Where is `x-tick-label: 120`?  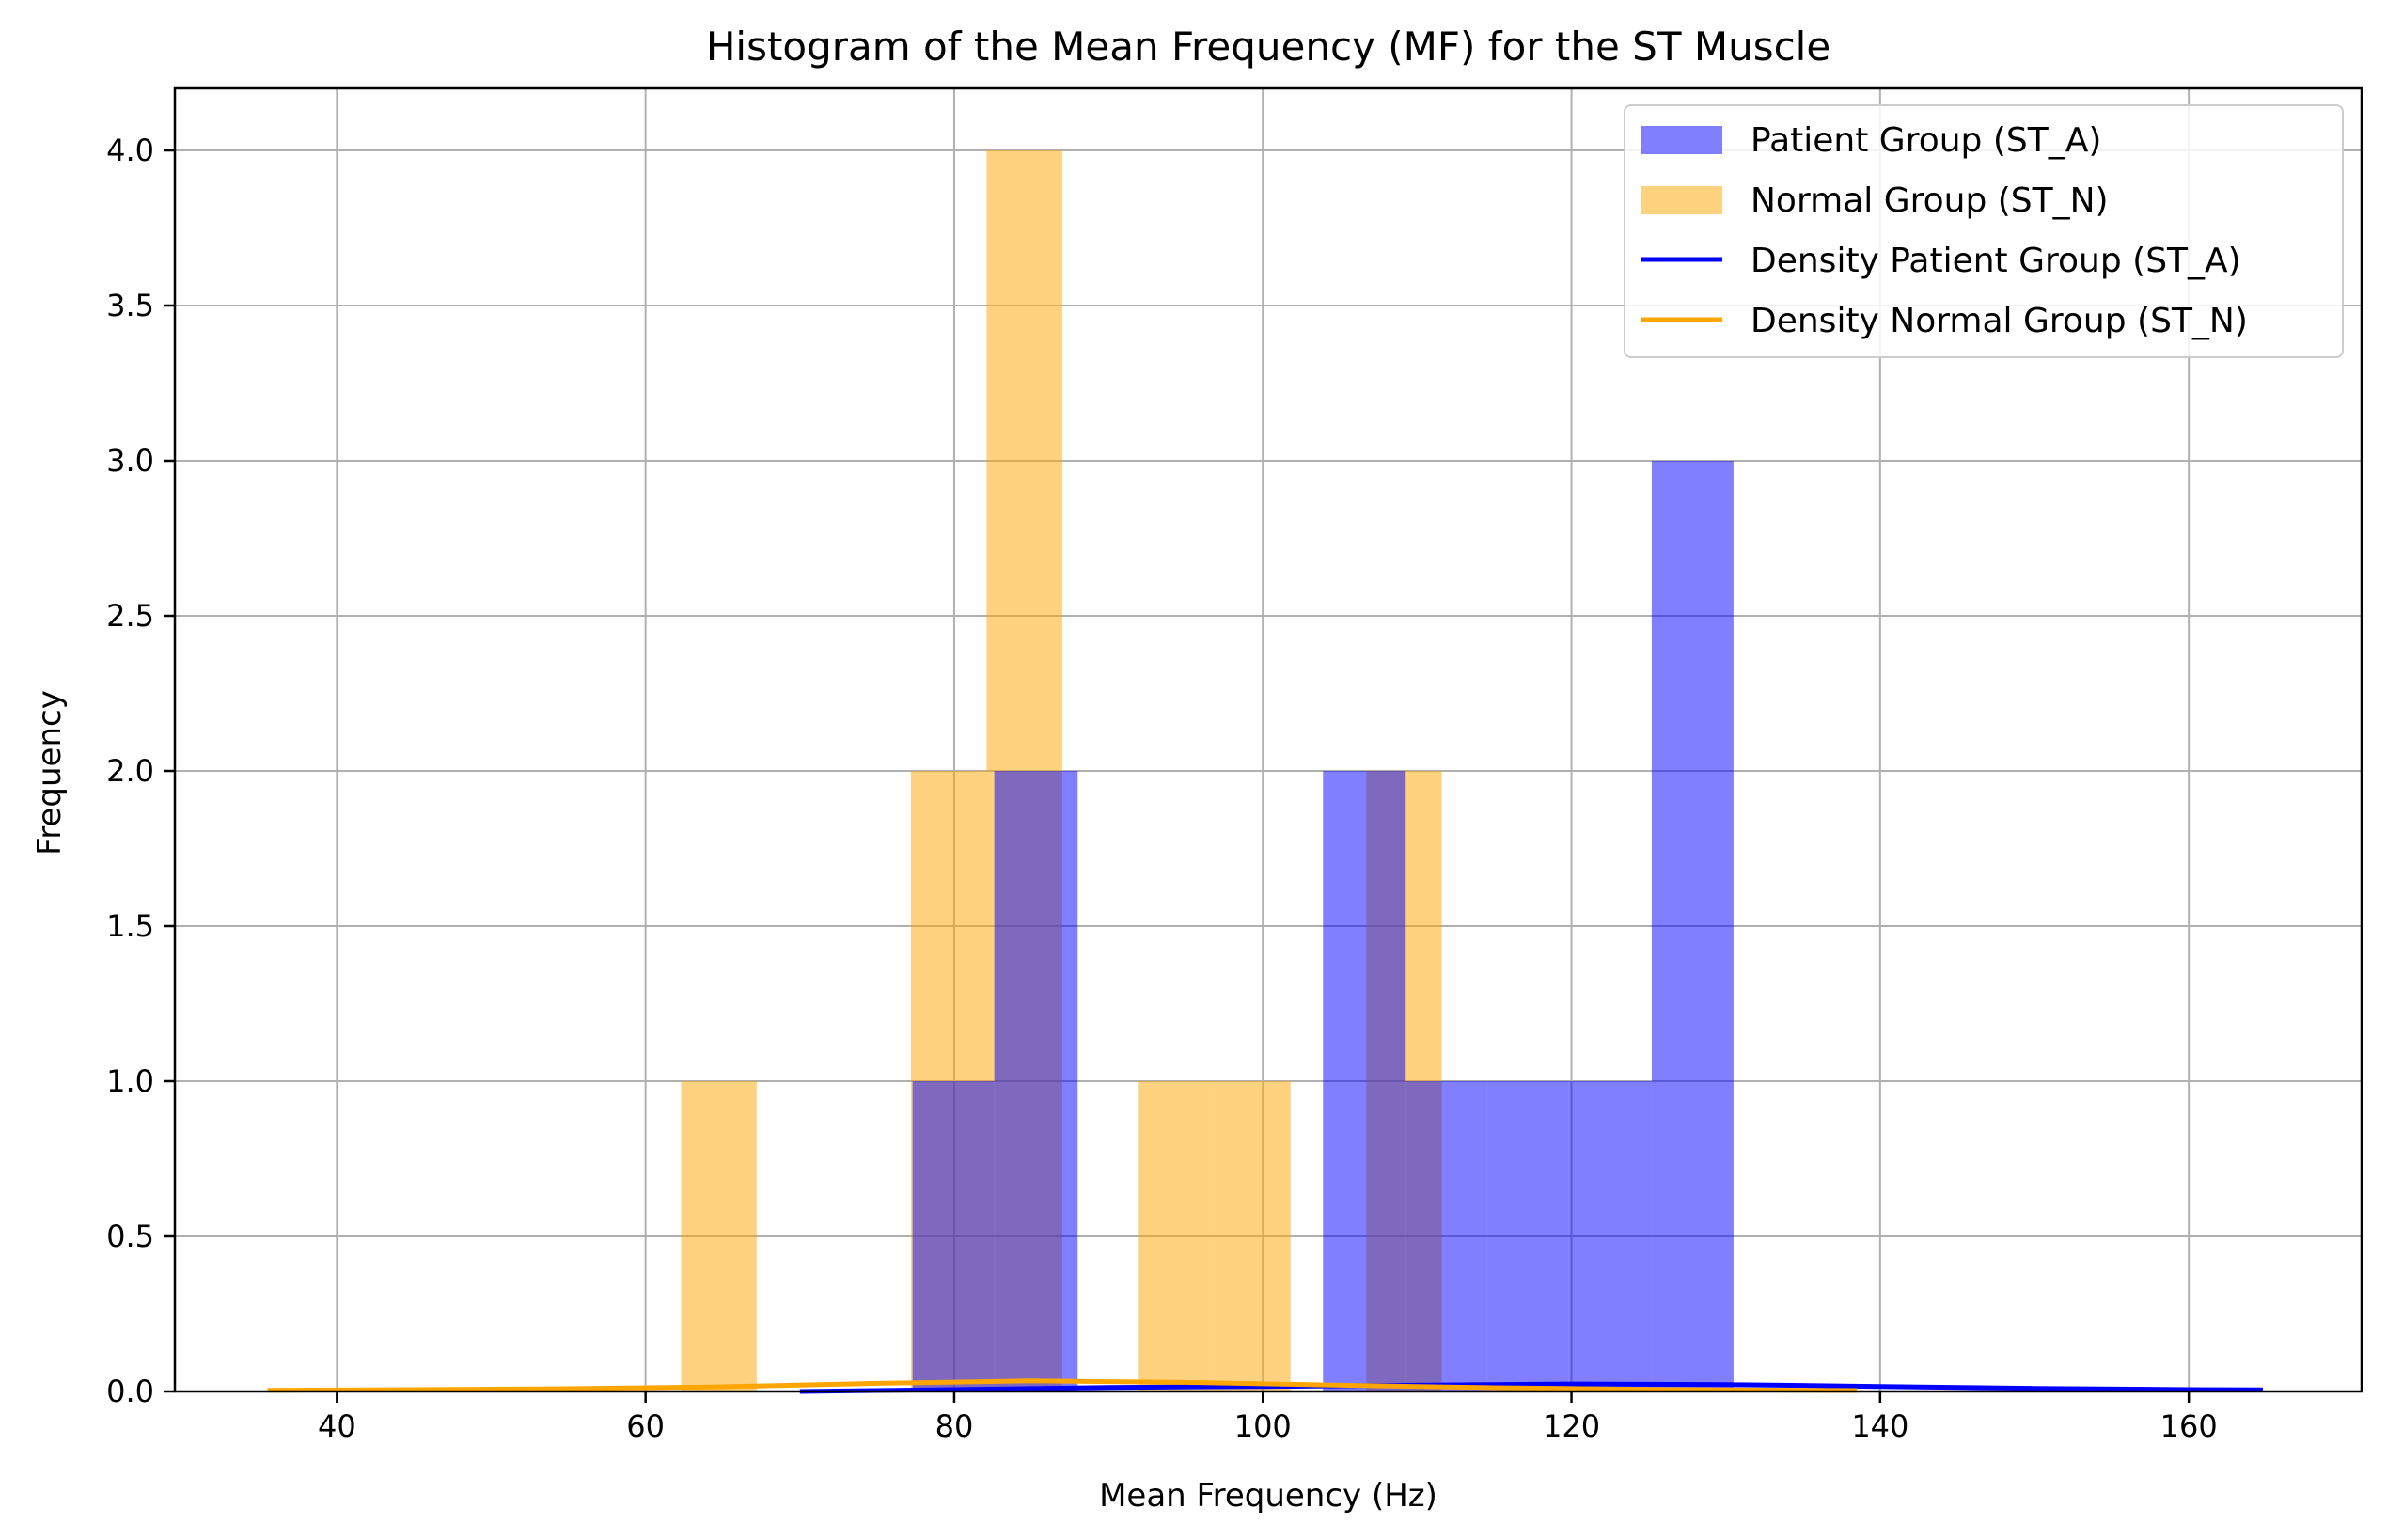
x-tick-label: 120 is located at coordinates (1571, 1426).